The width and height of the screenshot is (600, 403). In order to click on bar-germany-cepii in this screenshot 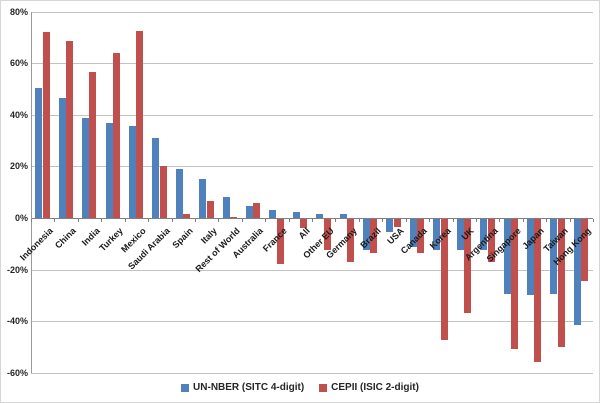, I will do `click(350, 240)`.